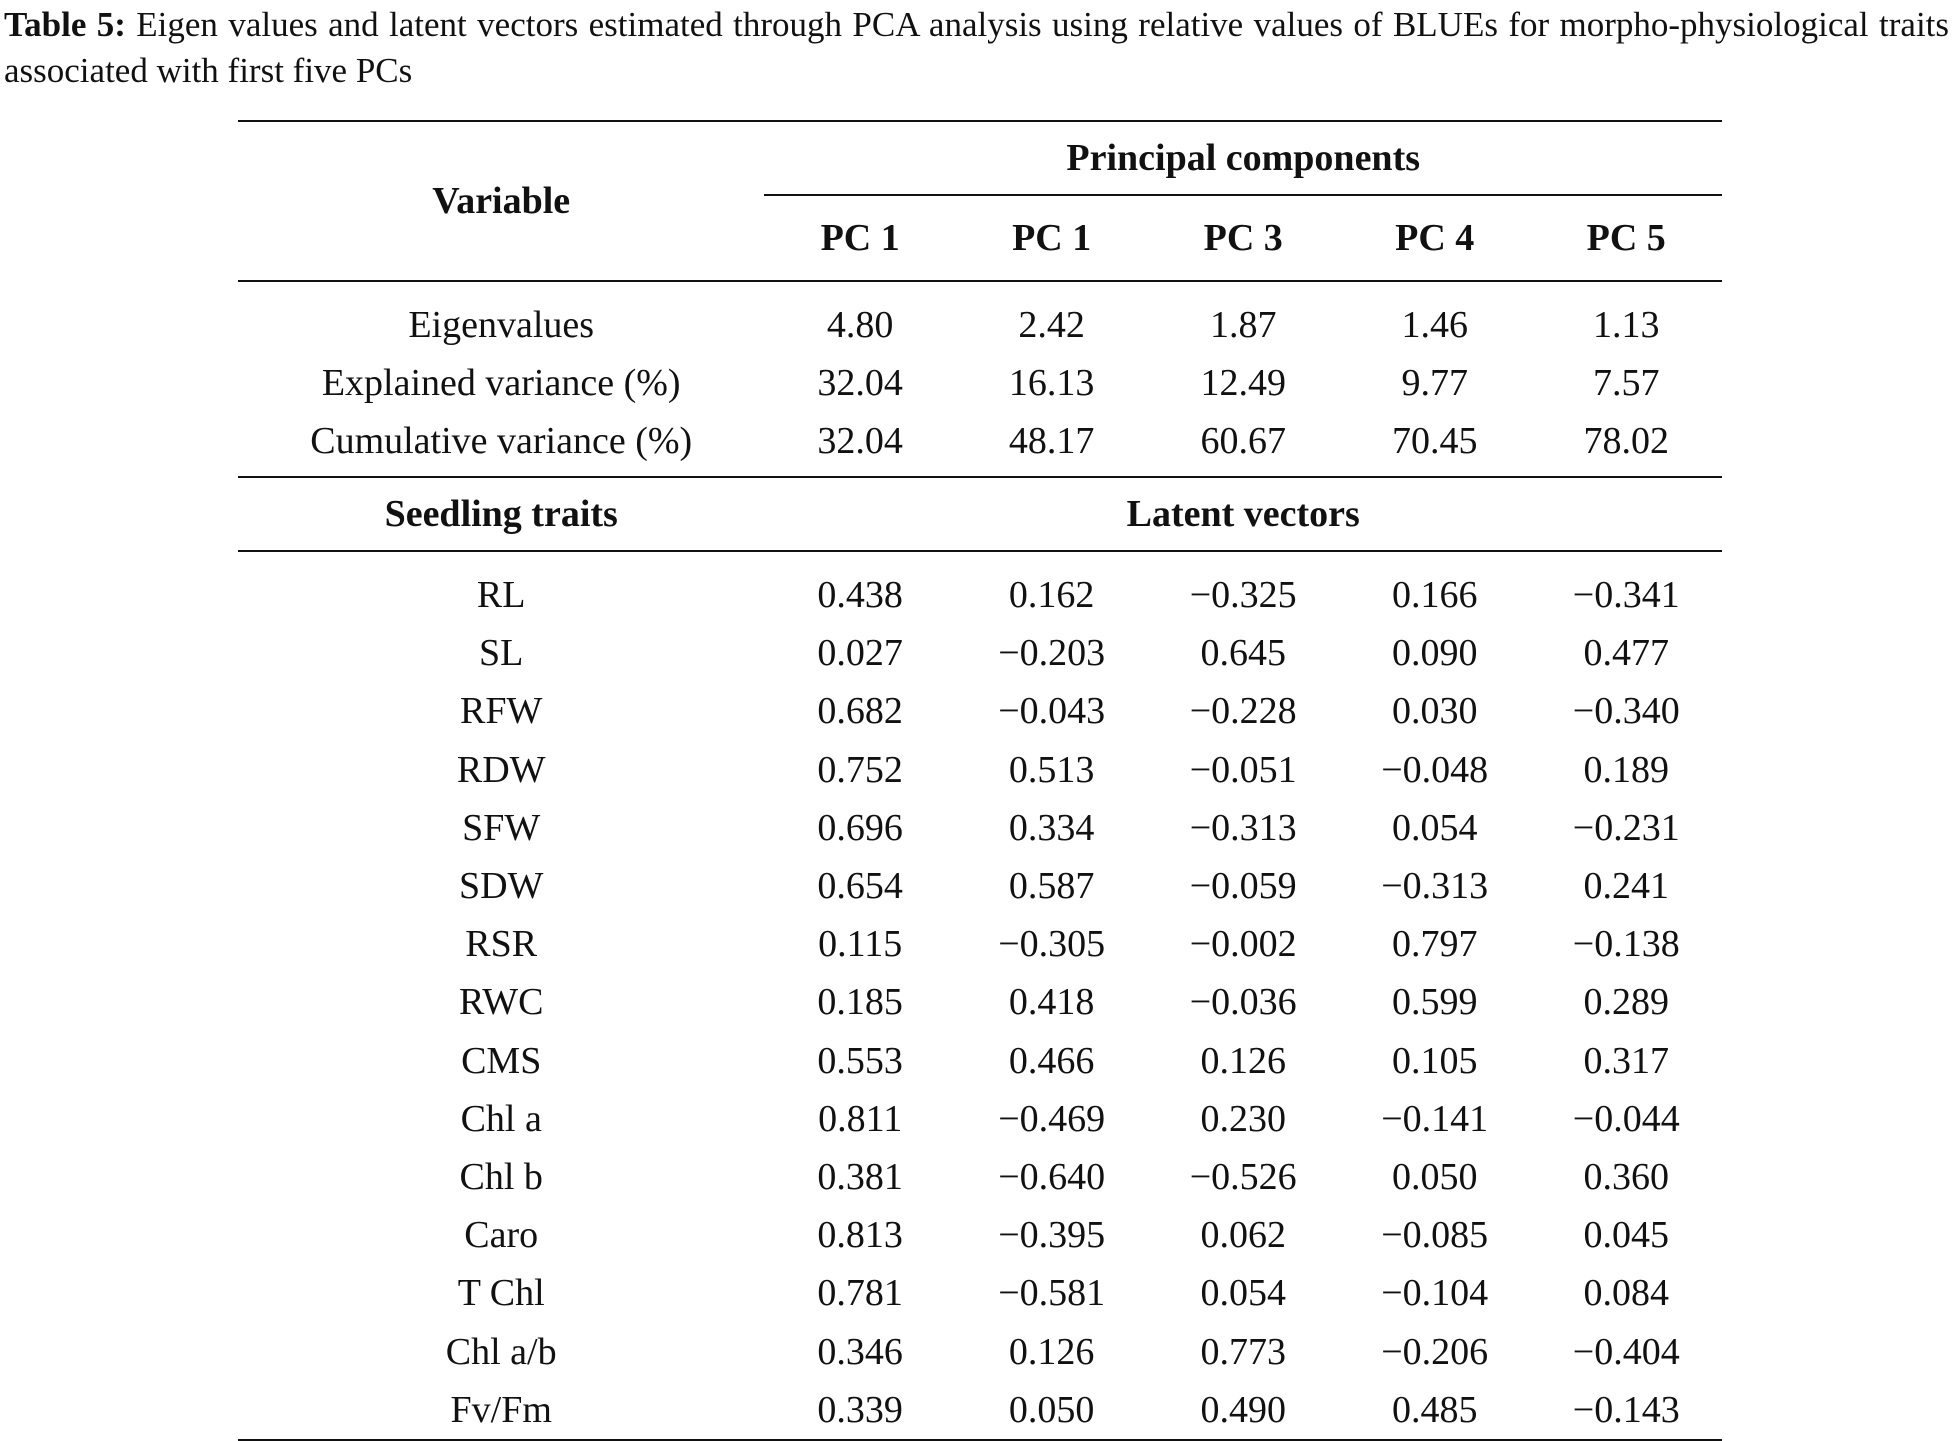 This screenshot has height=1441, width=1955. I want to click on latent-vectors-heading: Latent vectors, so click(1243, 514).